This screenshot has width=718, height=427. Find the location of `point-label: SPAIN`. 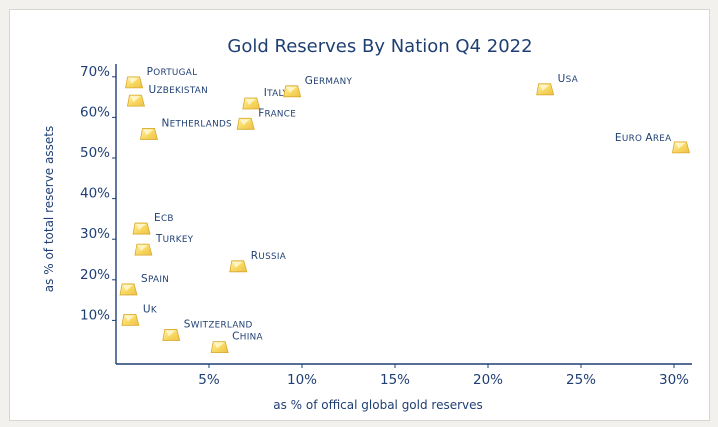

point-label: SPAIN is located at coordinates (155, 279).